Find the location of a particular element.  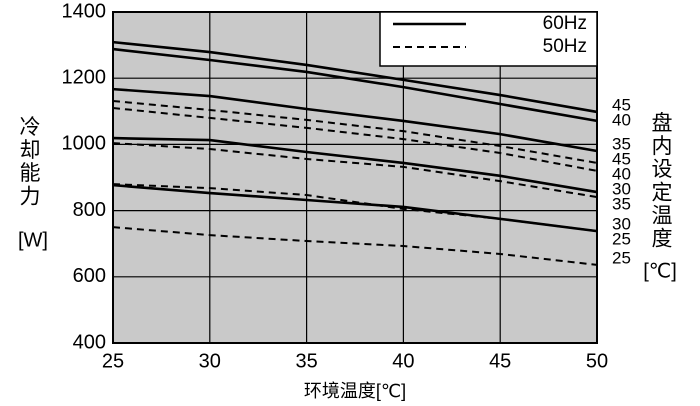

x-tick-label: 35 is located at coordinates (306, 361).